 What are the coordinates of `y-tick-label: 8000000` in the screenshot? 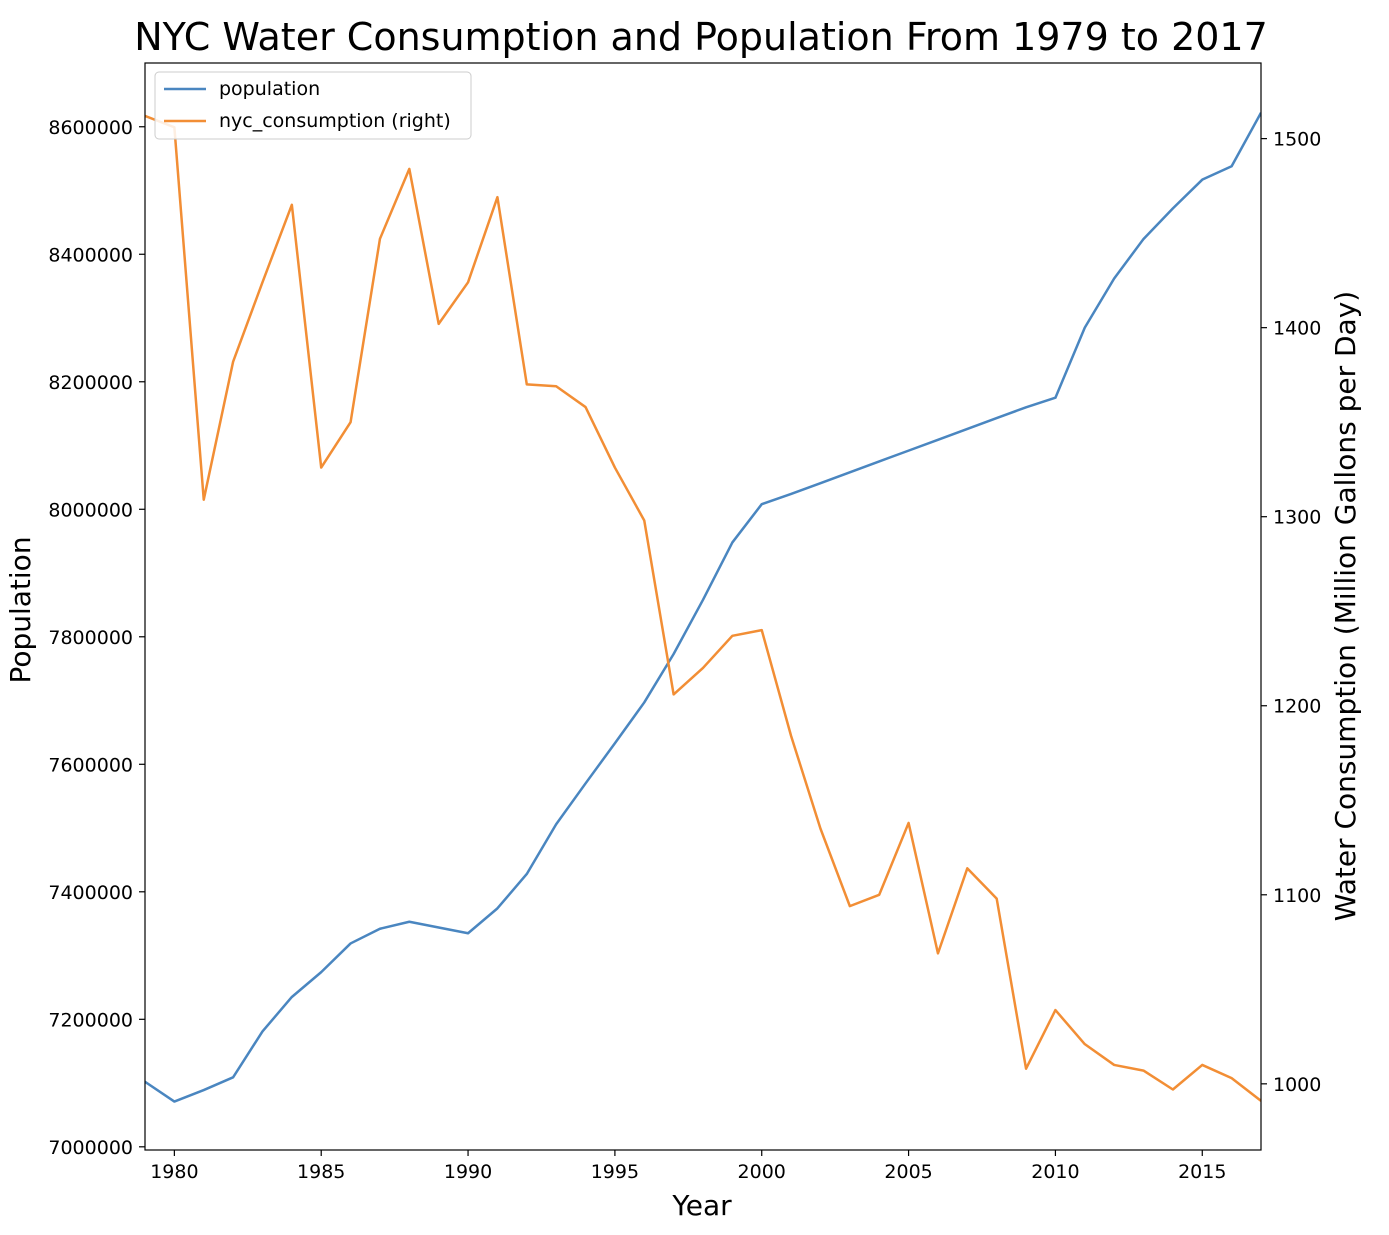 It's located at (90, 510).